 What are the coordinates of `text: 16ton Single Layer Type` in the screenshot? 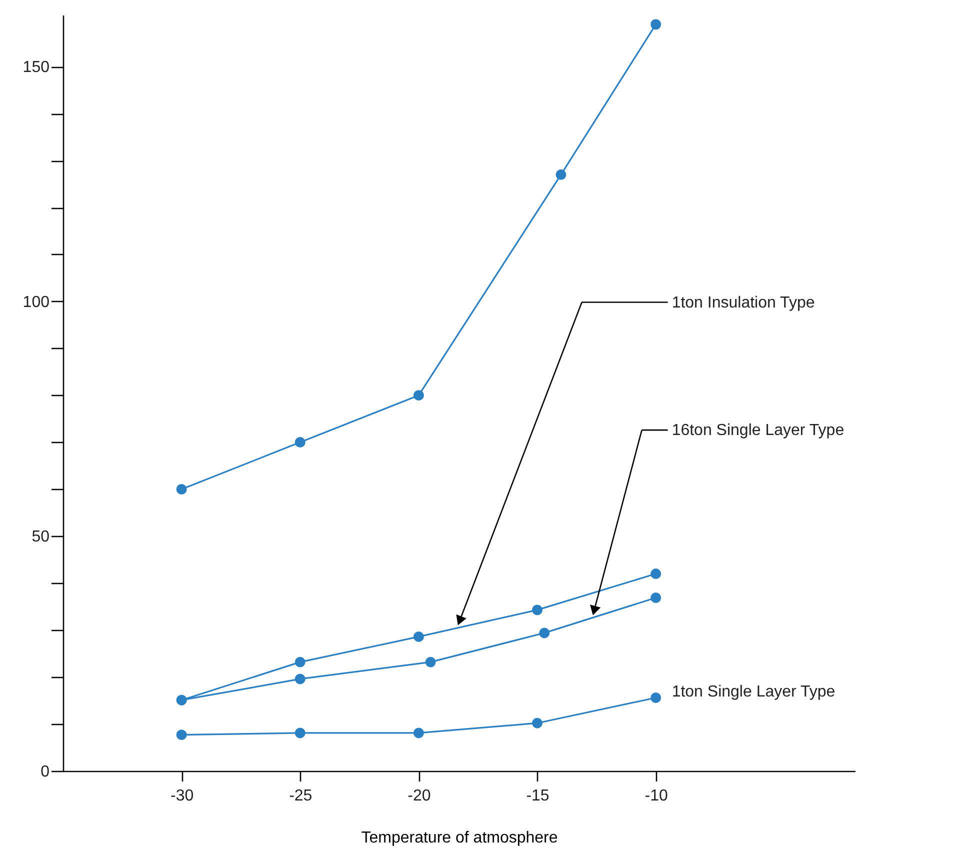 It's located at (758, 431).